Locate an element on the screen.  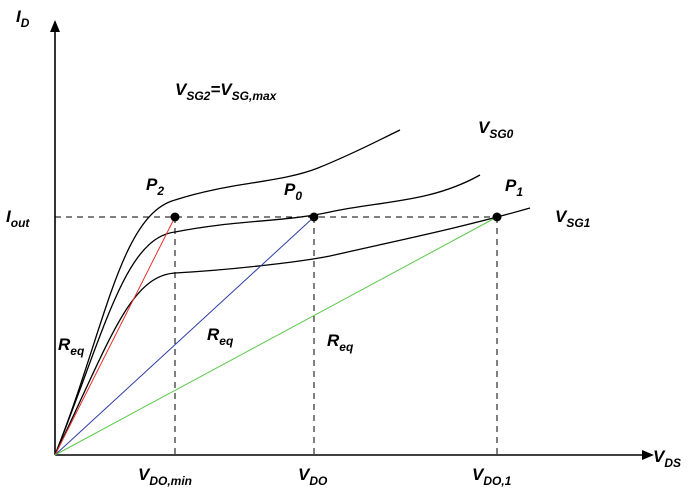
req-green-label: Req is located at coordinates (340, 342).